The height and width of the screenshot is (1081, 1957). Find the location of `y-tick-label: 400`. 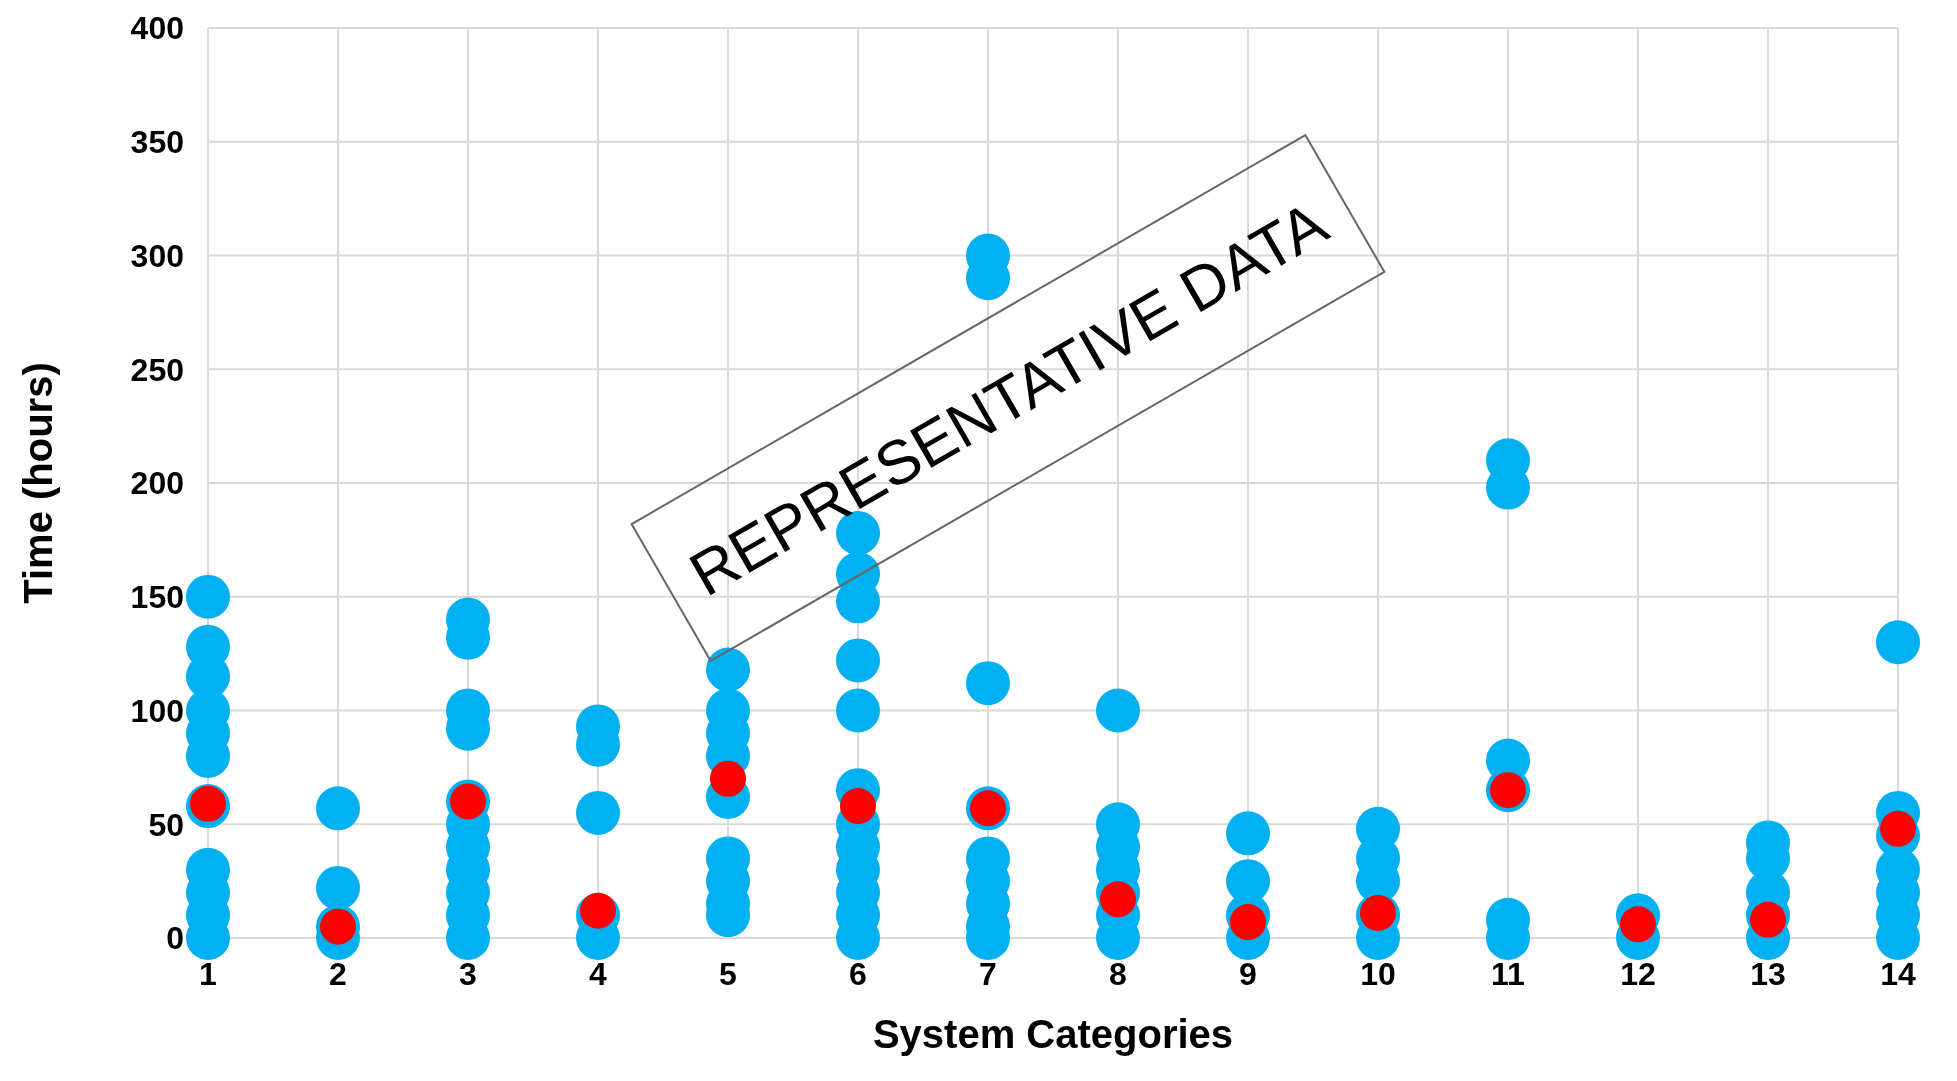

y-tick-label: 400 is located at coordinates (157, 28).